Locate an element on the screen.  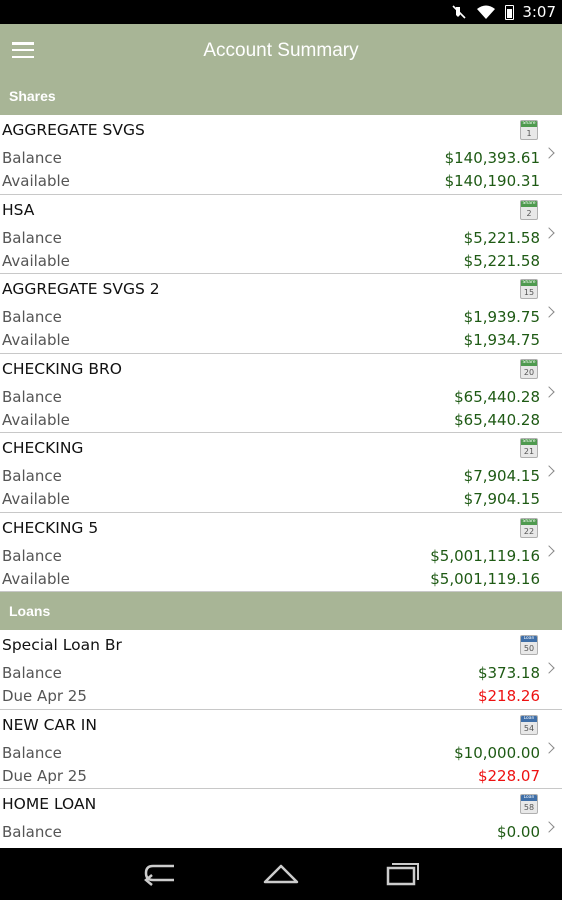
balance-value: $5,221.58 is located at coordinates (501, 237).